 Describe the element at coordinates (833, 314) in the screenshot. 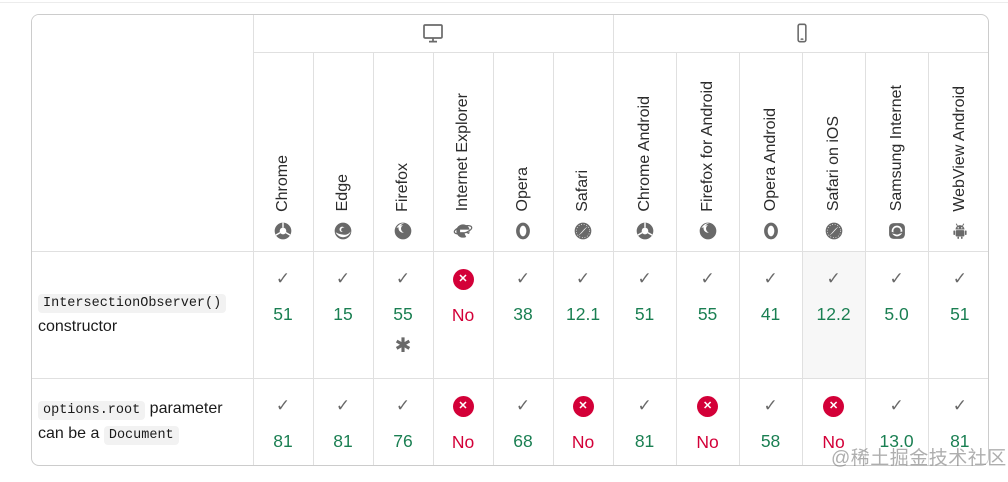

I see `support-cell-safari-ios: ✓ 12.2` at that location.